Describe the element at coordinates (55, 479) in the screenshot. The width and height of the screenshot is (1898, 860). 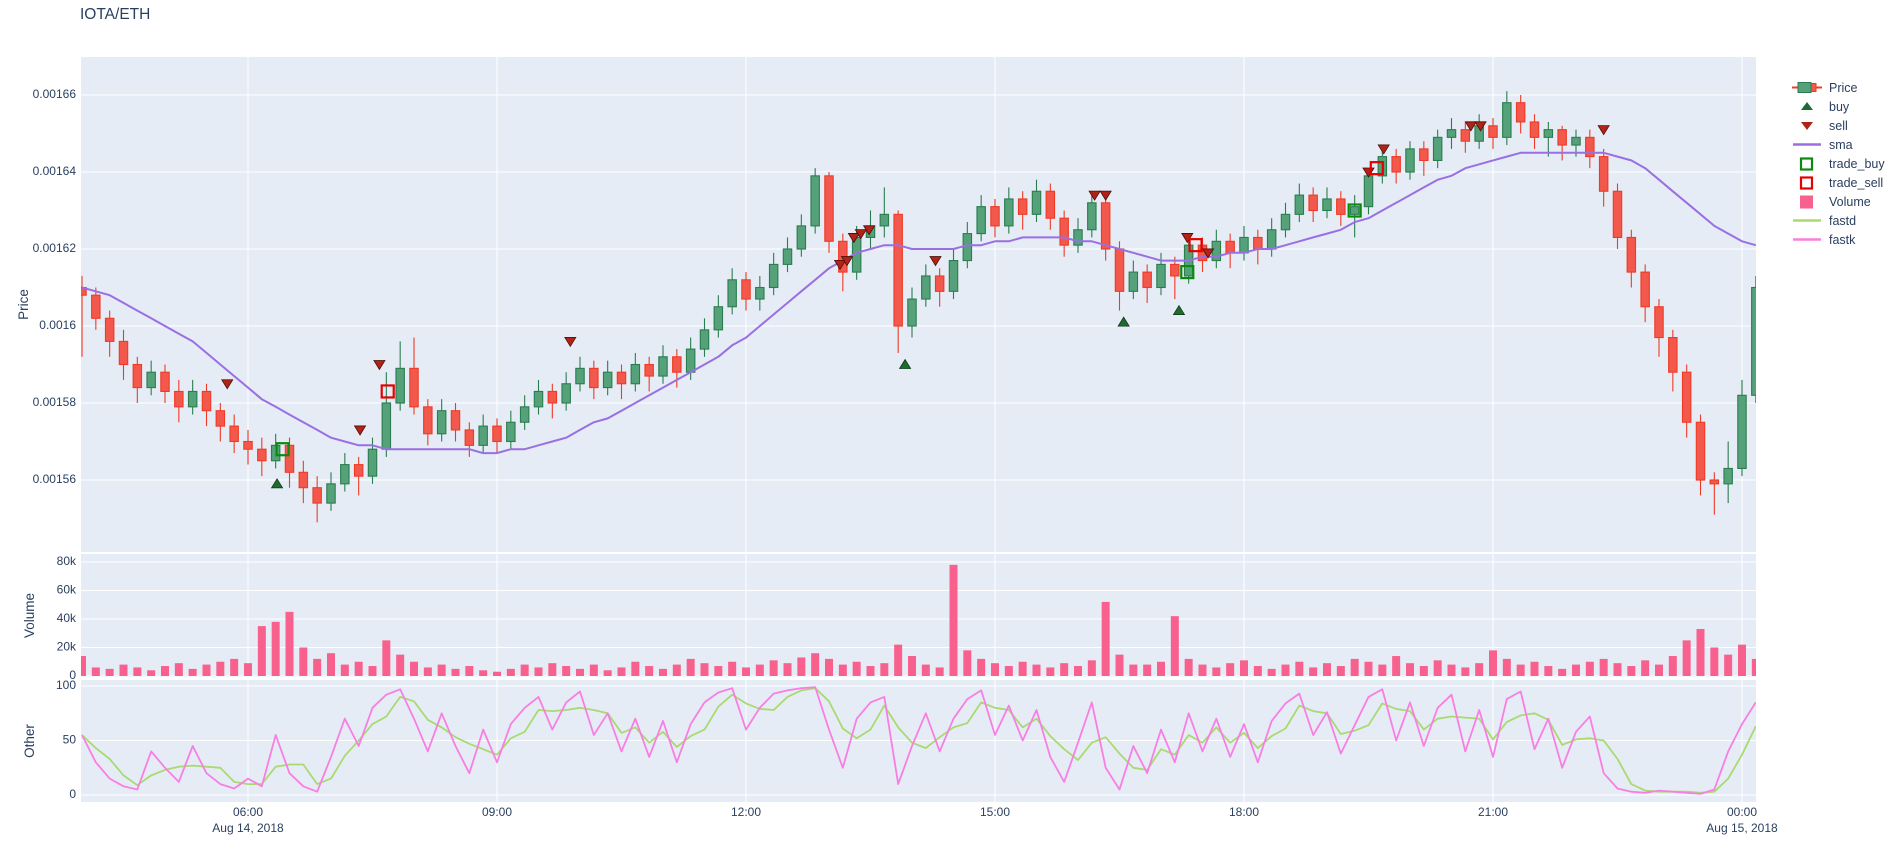
I see `svg-text: 0.00156` at that location.